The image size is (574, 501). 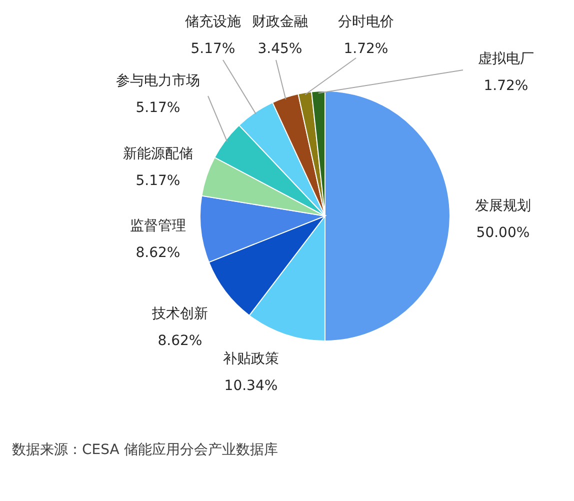 I want to click on slice-label: 参与电力市场, so click(x=158, y=81).